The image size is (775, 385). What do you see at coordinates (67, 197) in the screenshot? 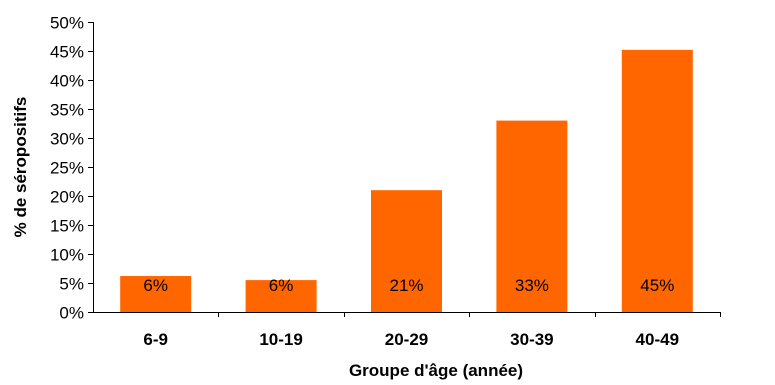
I see `y-tick-label: 20%` at bounding box center [67, 197].